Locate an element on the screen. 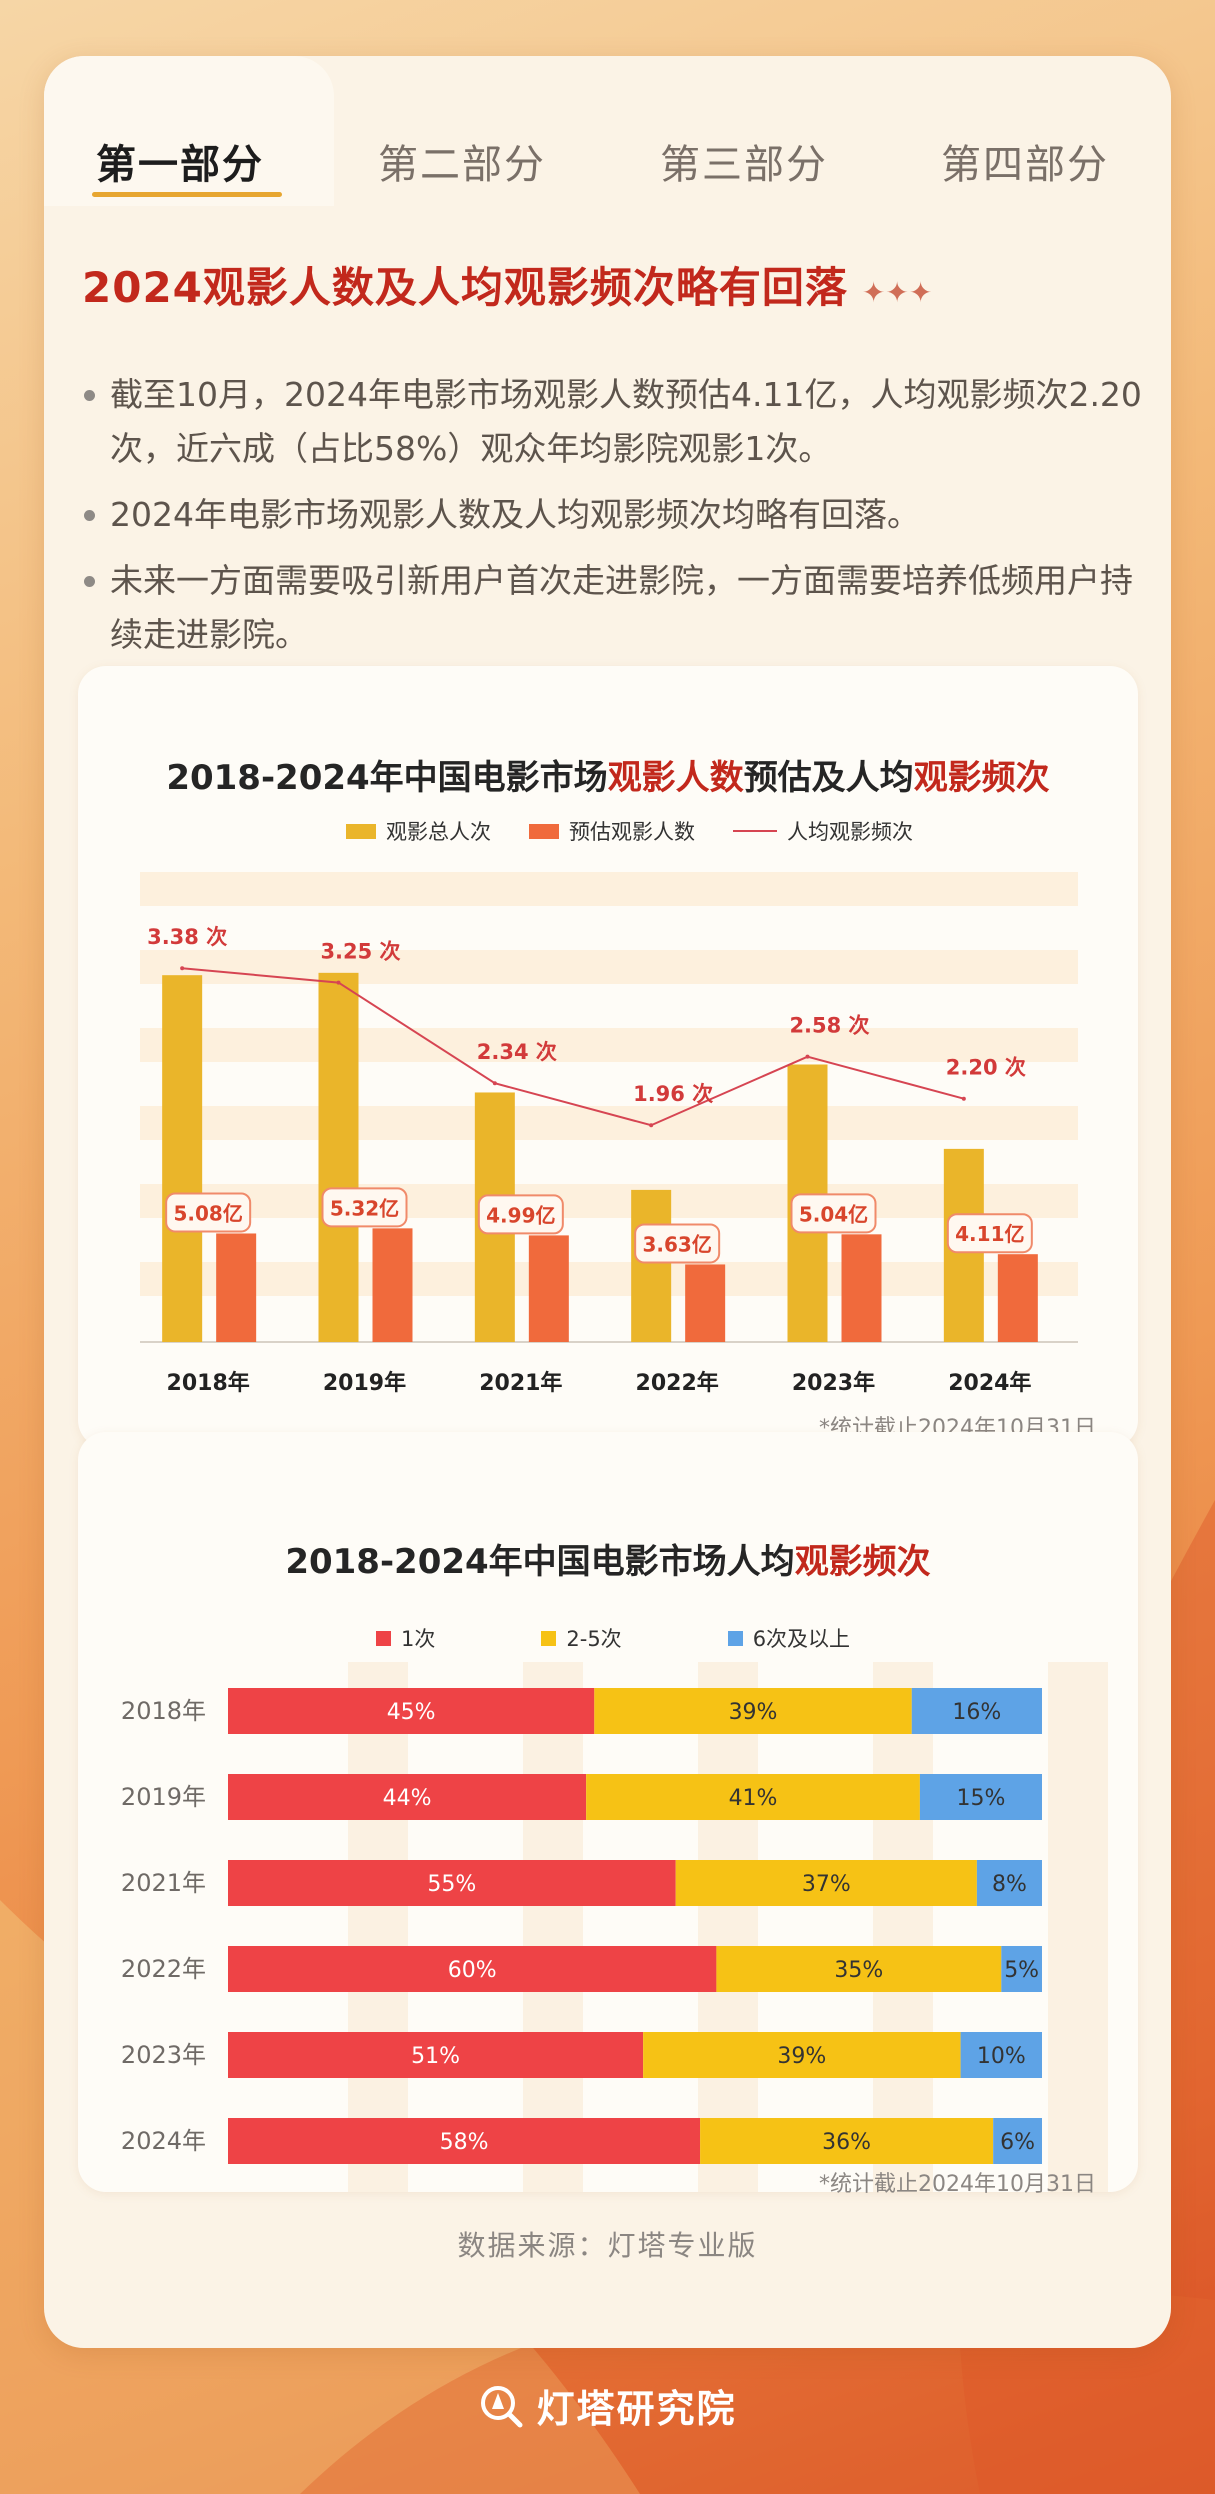 This screenshot has width=1215, height=2494. legend-line is located at coordinates (755, 831).